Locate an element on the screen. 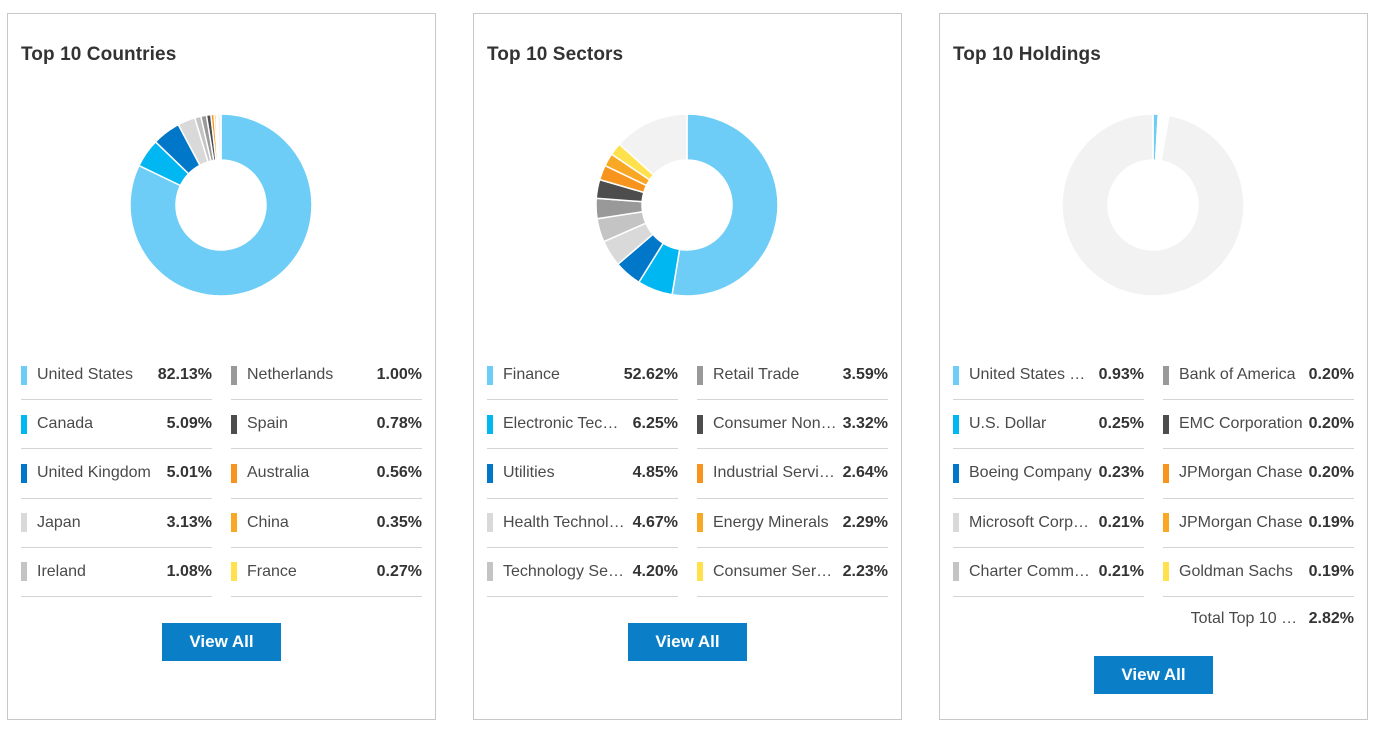 This screenshot has width=1378, height=729. legend-value: 0.56% is located at coordinates (399, 473).